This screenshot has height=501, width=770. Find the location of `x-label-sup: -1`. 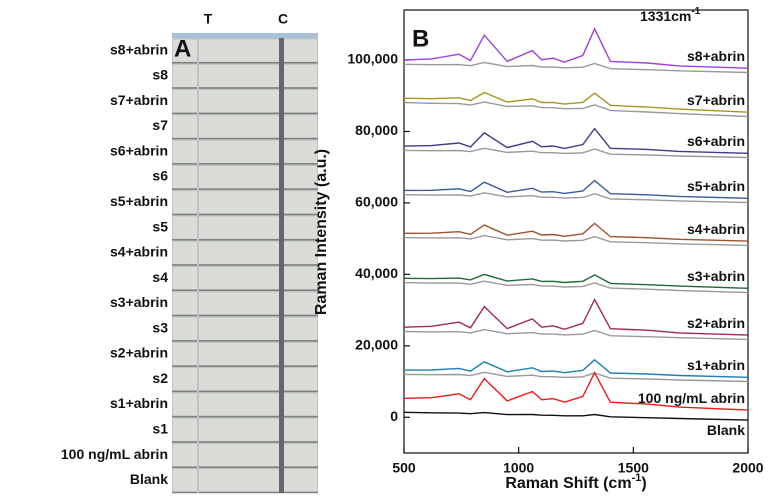

x-label-sup: -1 is located at coordinates (637, 478).